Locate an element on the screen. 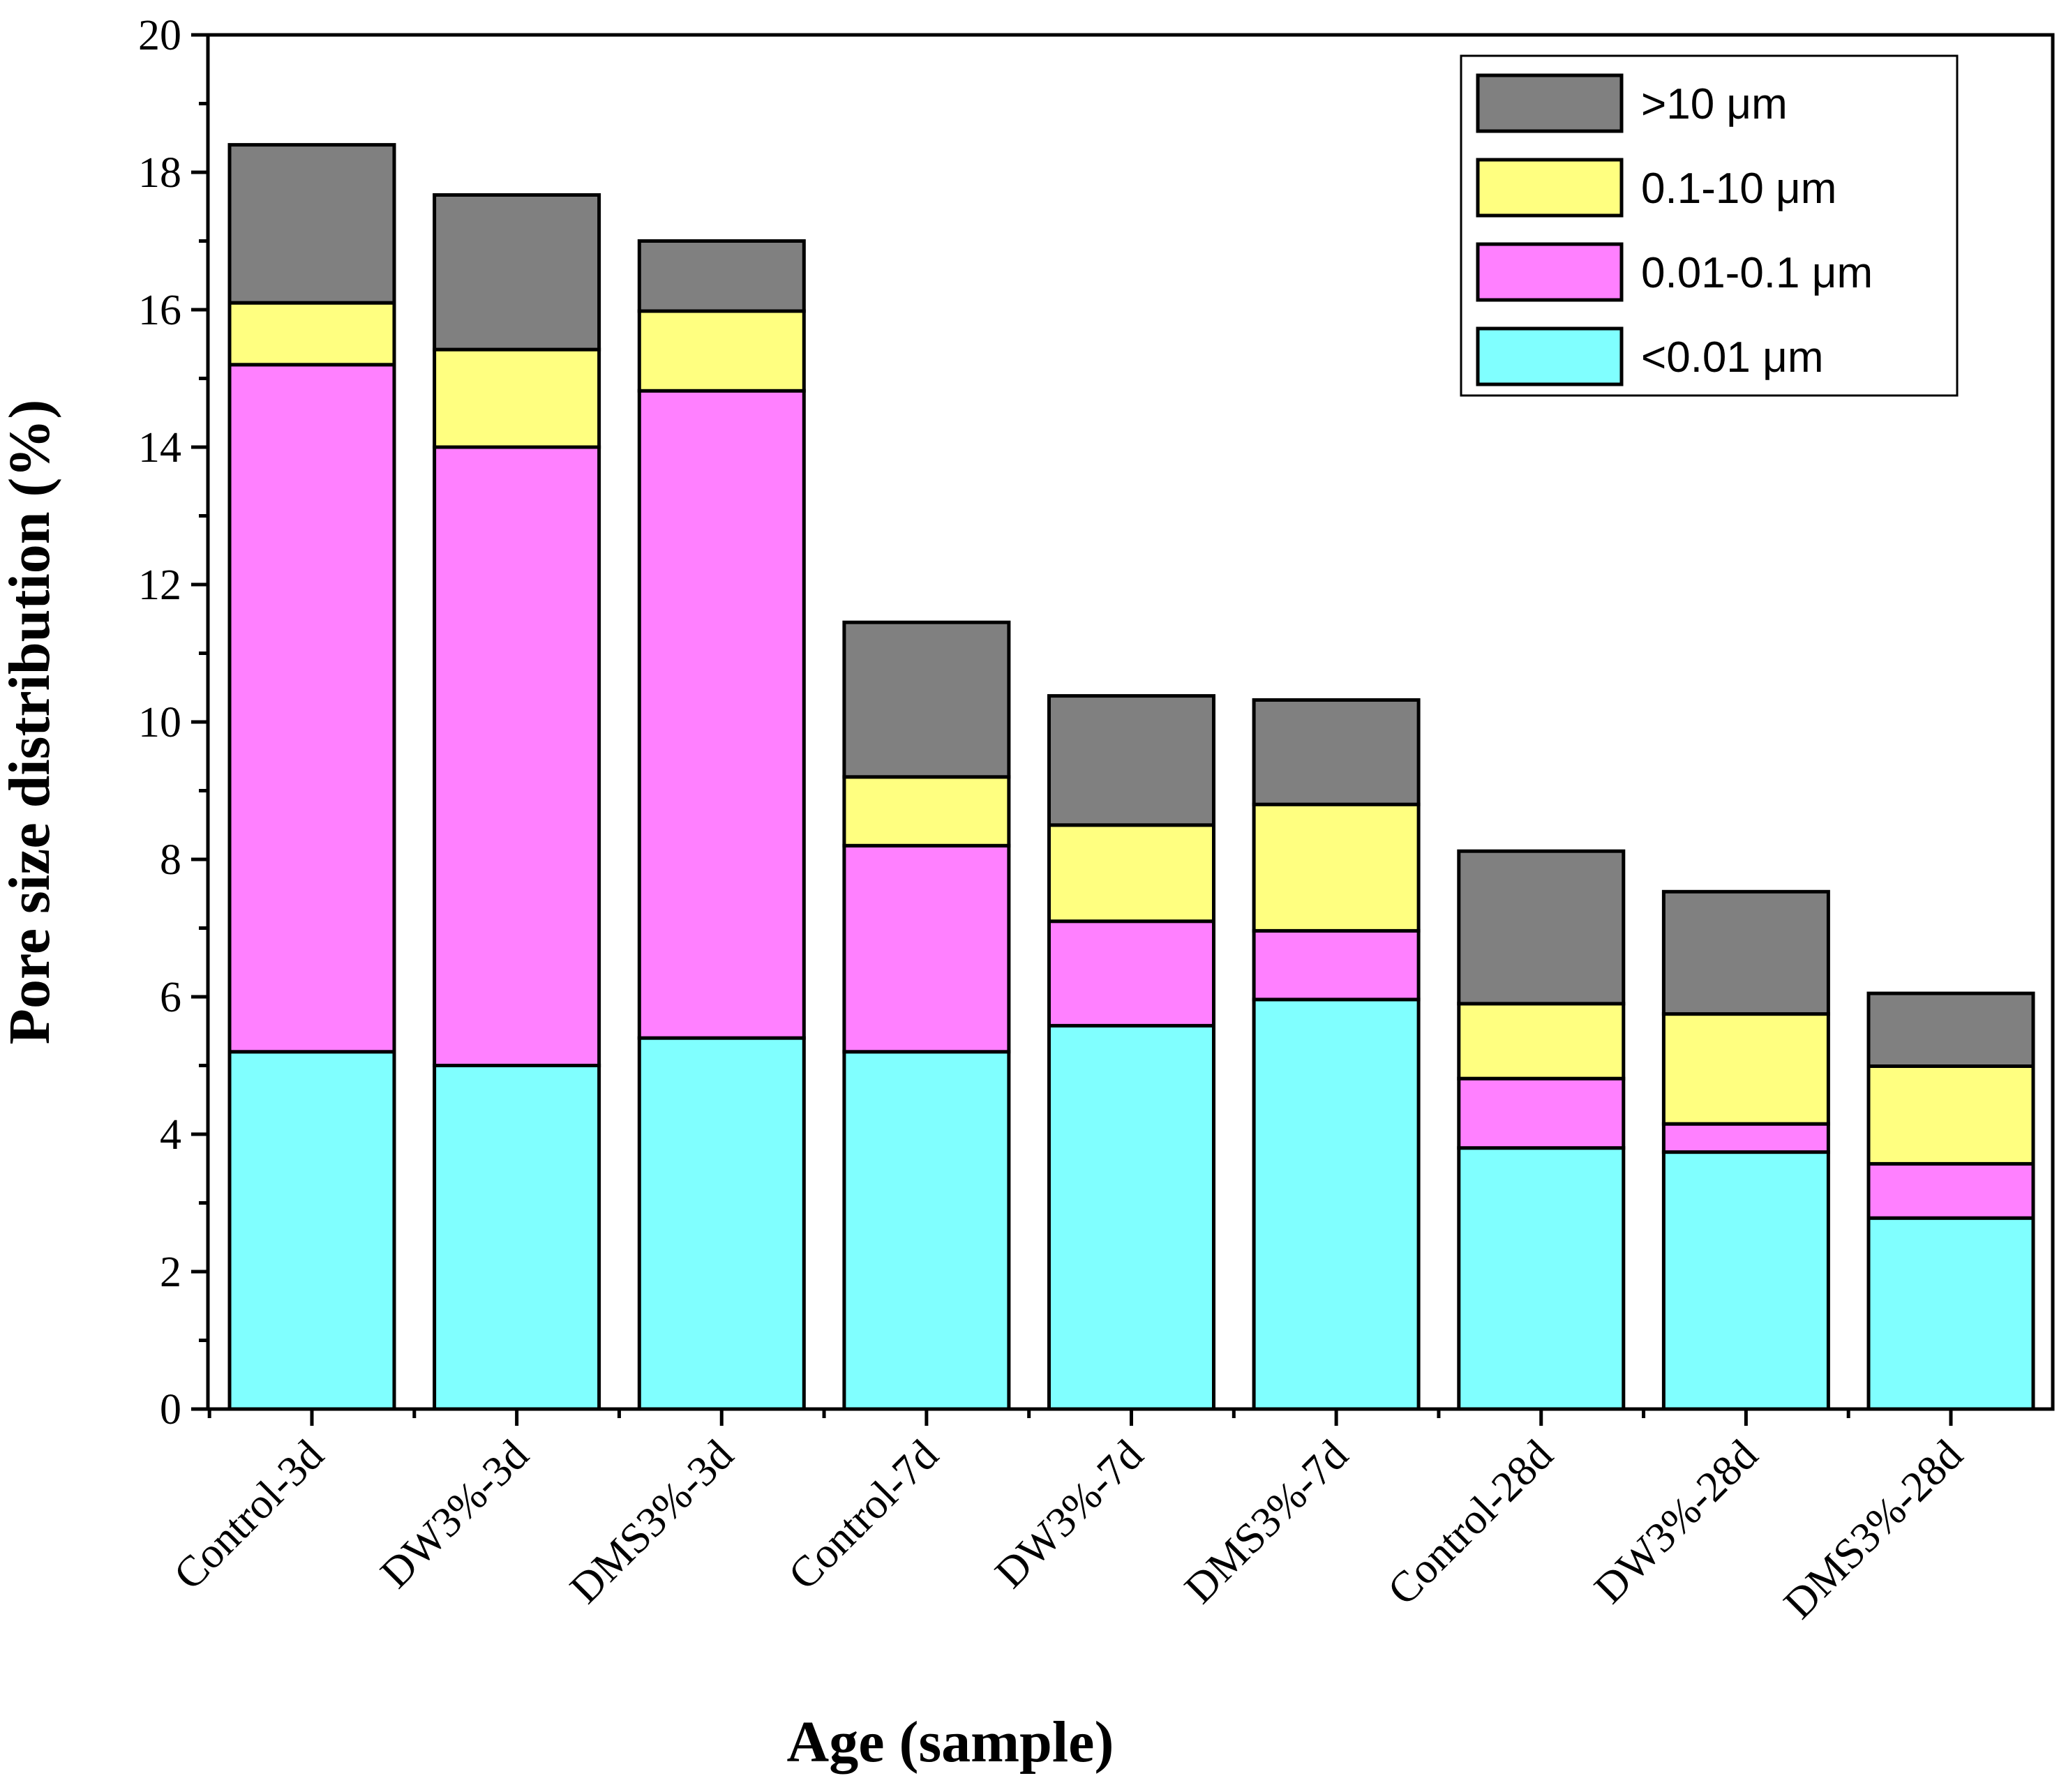 The image size is (2066, 1792). bar-control-3d-0-01-m is located at coordinates (311, 1230).